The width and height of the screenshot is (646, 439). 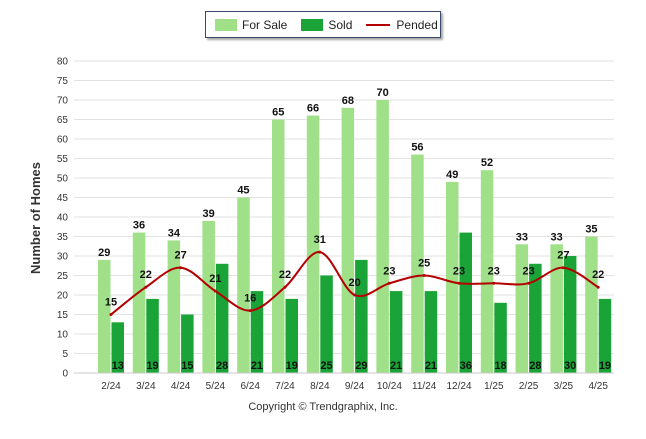 What do you see at coordinates (63, 62) in the screenshot?
I see `y-tick-label: 80` at bounding box center [63, 62].